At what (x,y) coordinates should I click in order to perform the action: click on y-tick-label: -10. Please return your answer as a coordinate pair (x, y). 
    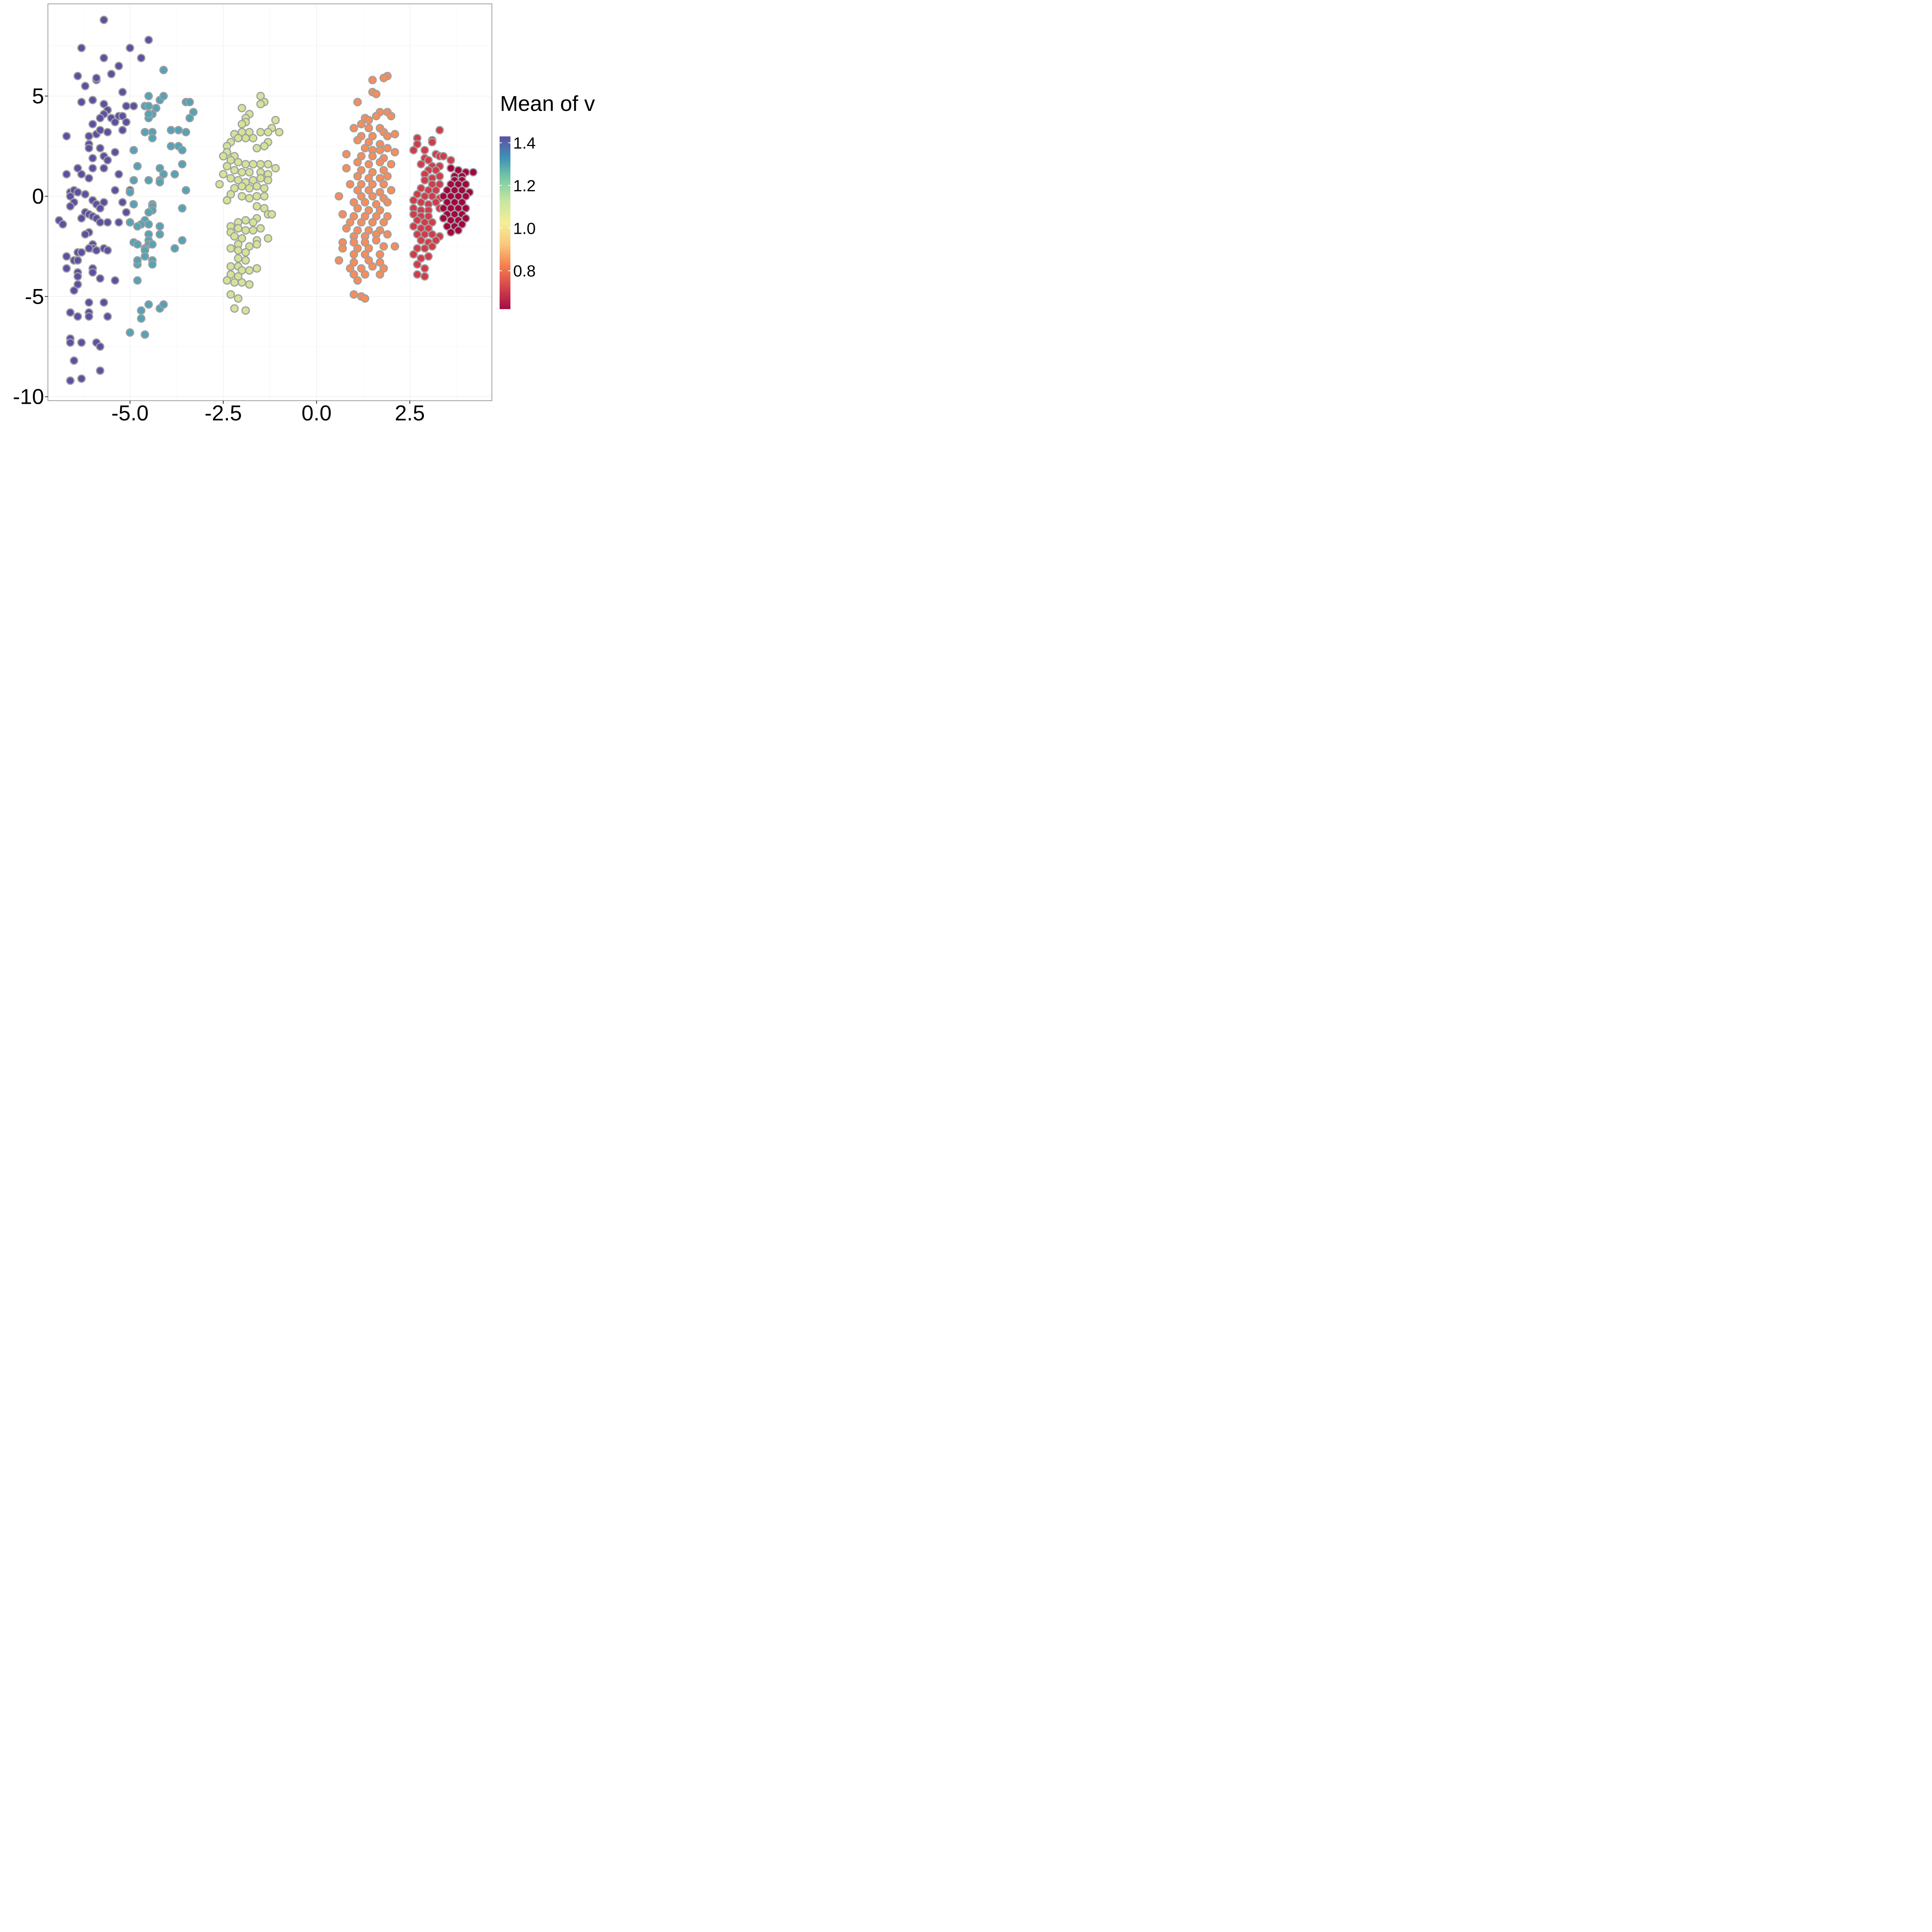
    Looking at the image, I should click on (29, 396).